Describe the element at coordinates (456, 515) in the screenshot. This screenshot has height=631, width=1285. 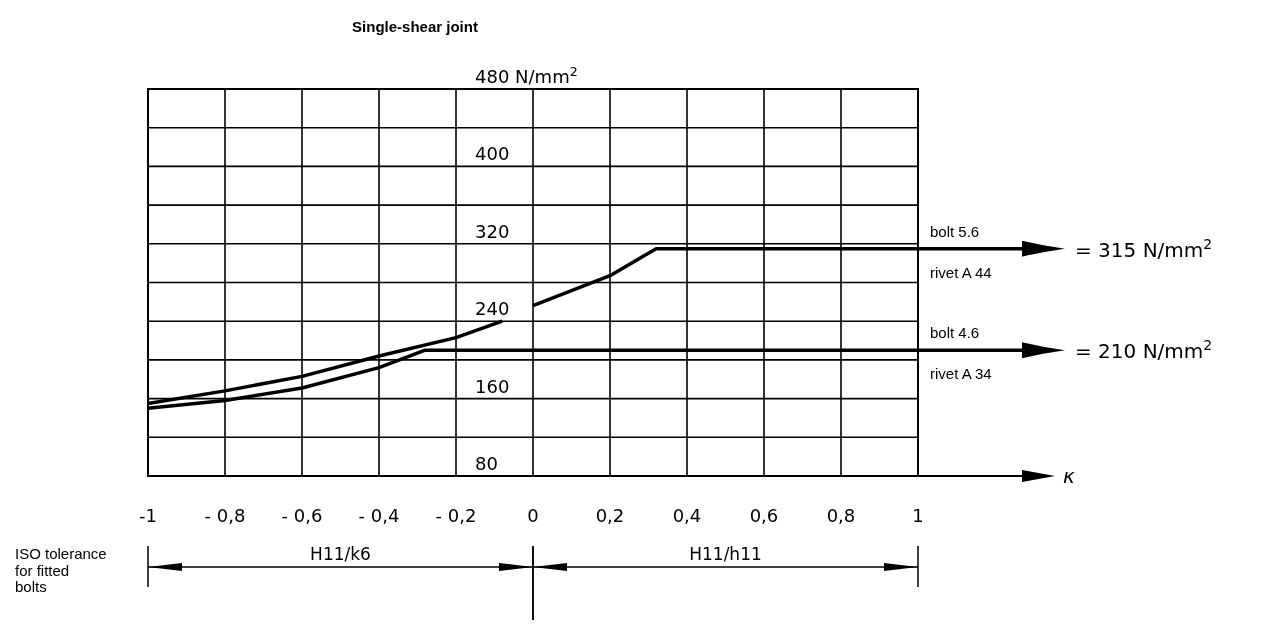
I see `x-tick-label: - 0,2` at that location.